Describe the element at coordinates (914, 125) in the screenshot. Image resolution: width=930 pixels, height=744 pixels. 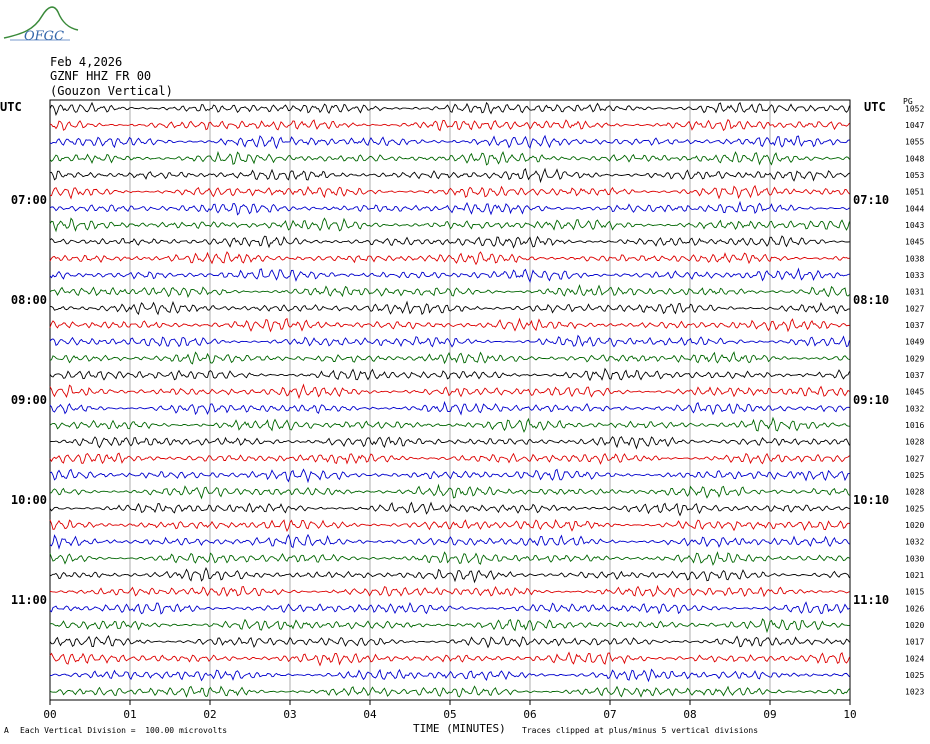
I see `trace-count-label: 1047` at that location.